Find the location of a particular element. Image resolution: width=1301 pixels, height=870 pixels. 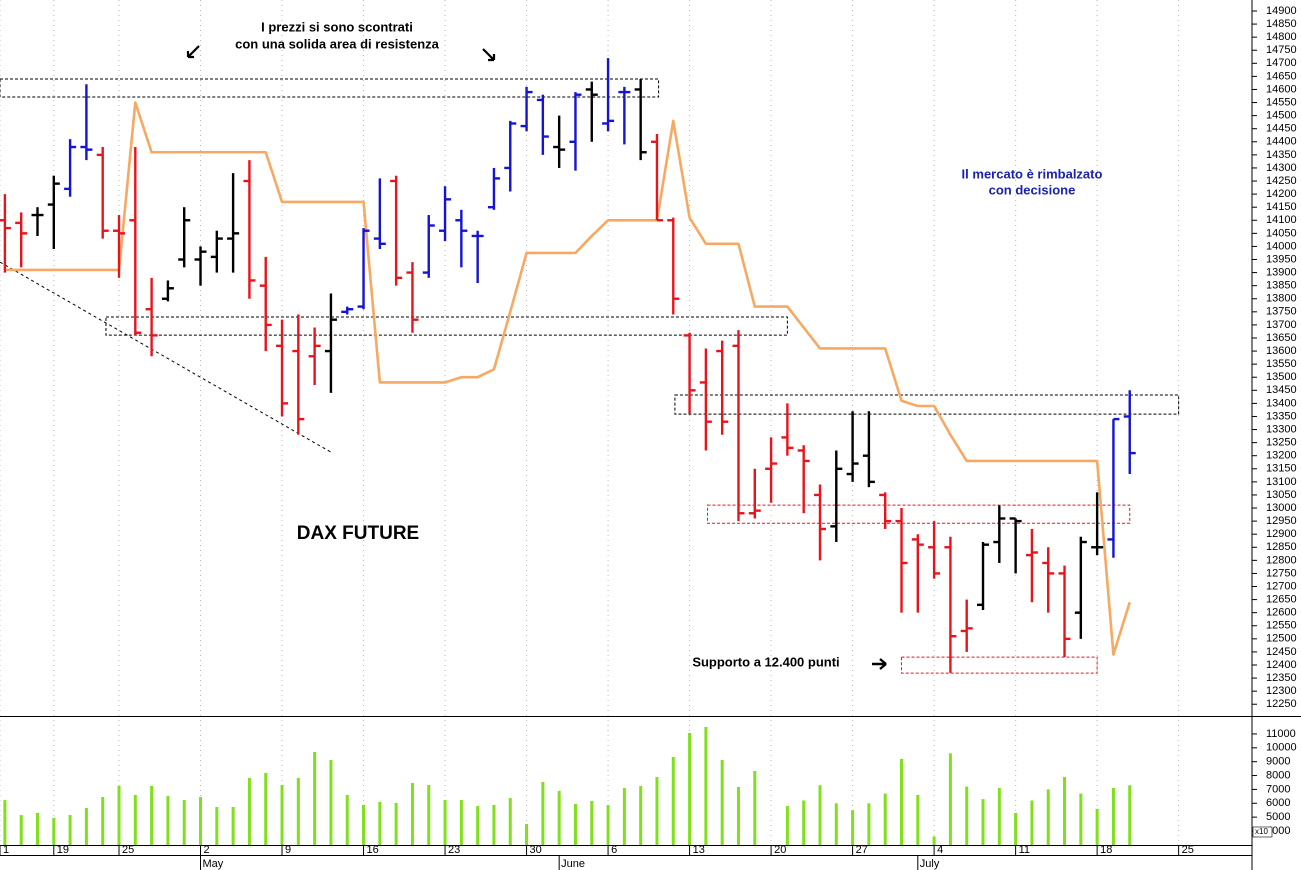

y-tick-label: 13050 is located at coordinates (1281, 495).